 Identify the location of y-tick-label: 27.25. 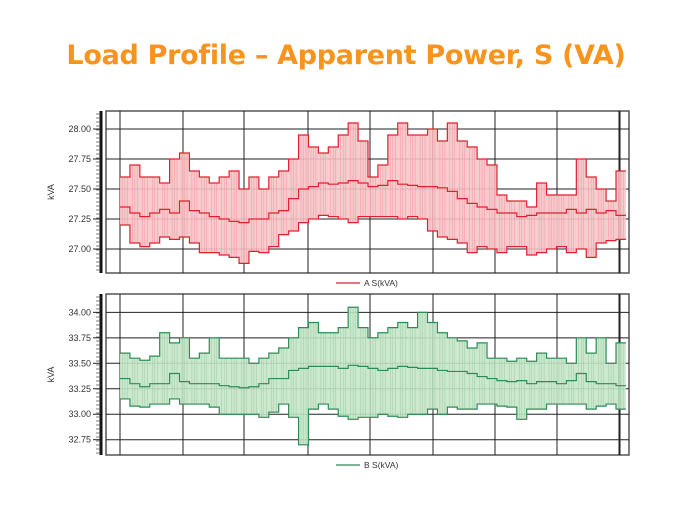
(79, 219).